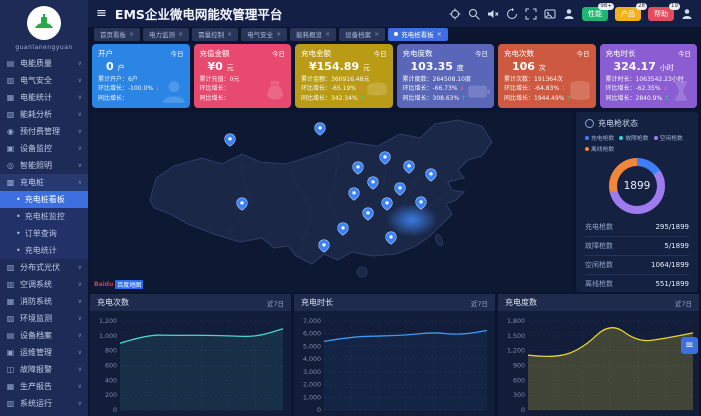 The image size is (701, 416). What do you see at coordinates (44, 284) in the screenshot?
I see `sidebar-item-空调系统: ▥ 空调系统 ∨` at bounding box center [44, 284].